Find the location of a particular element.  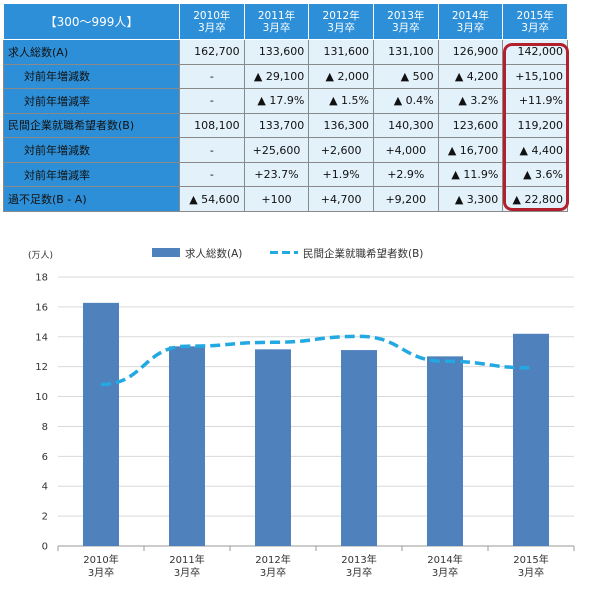

table-cell: ▲ 0.4% is located at coordinates (405, 101).